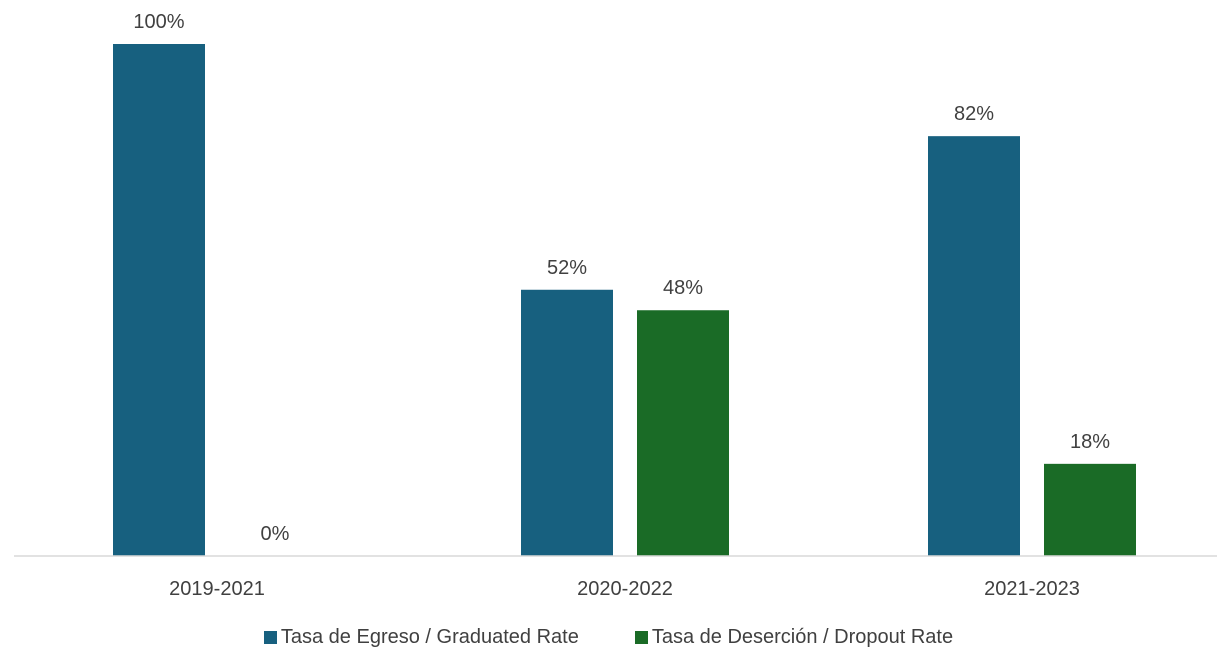 This screenshot has width=1217, height=653. I want to click on data-label-graduated-2021-2023: 82%, so click(974, 114).